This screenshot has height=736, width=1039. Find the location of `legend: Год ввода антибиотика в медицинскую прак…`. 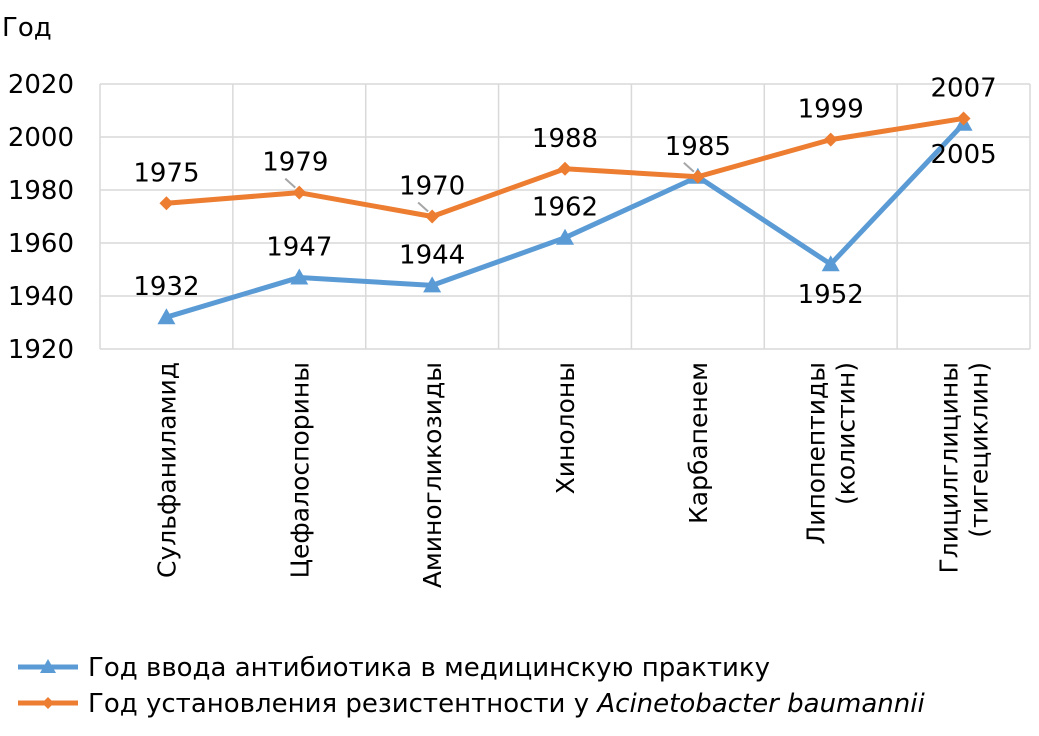

legend: Год ввода антибиотика в медицинскую прак… is located at coordinates (471, 686).